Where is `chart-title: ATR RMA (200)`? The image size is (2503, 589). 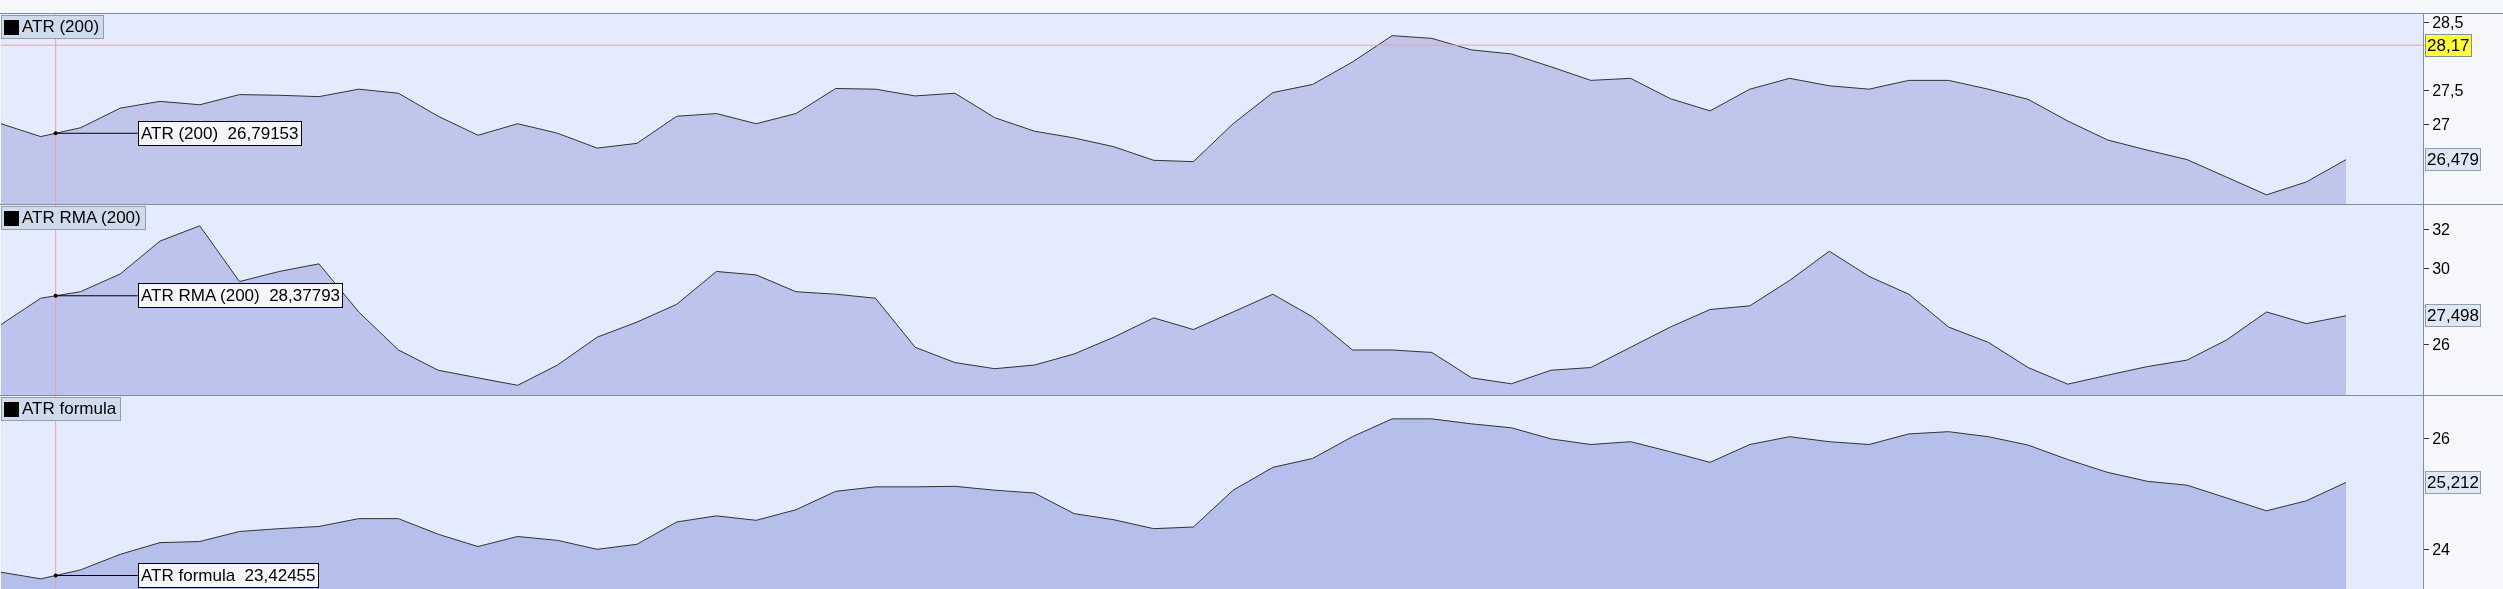 chart-title: ATR RMA (200) is located at coordinates (81, 218).